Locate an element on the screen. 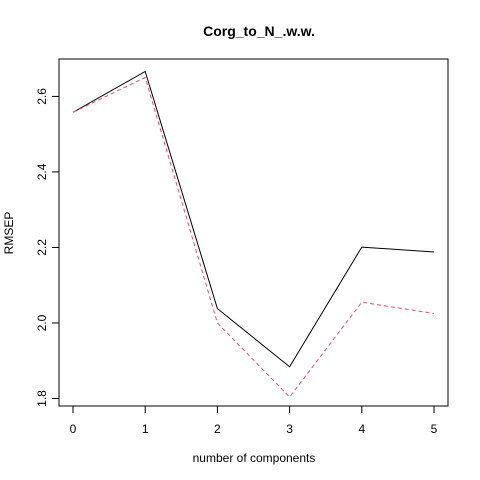 The width and height of the screenshot is (480, 480). x-tick-label: 1 is located at coordinates (145, 429).